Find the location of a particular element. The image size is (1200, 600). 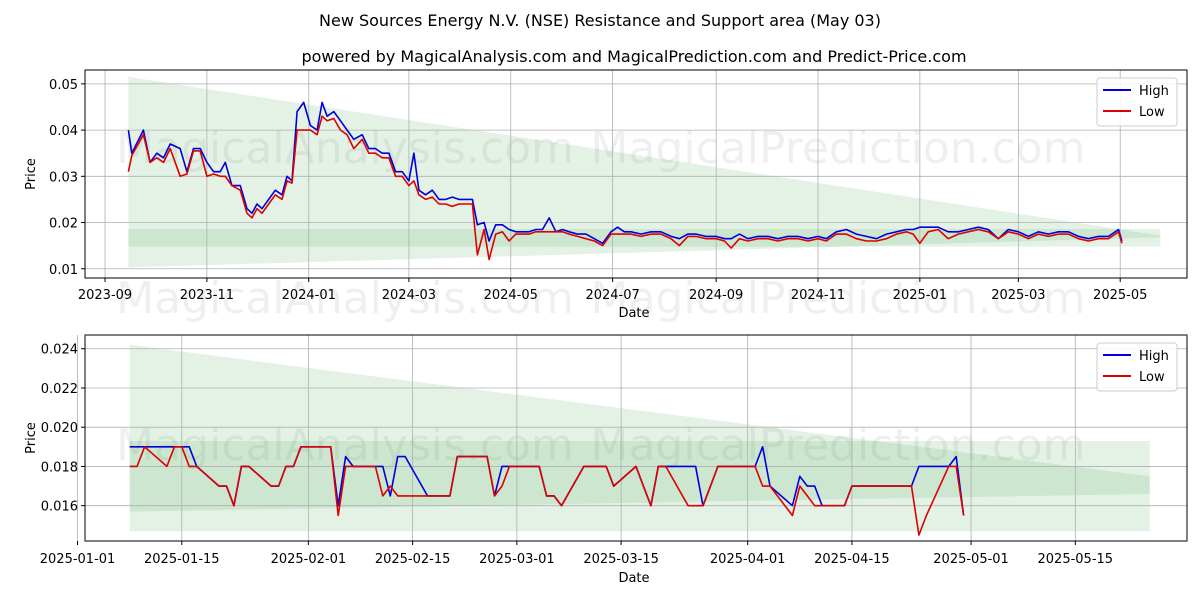

y-tick-label: 0.016 is located at coordinates (59, 507).